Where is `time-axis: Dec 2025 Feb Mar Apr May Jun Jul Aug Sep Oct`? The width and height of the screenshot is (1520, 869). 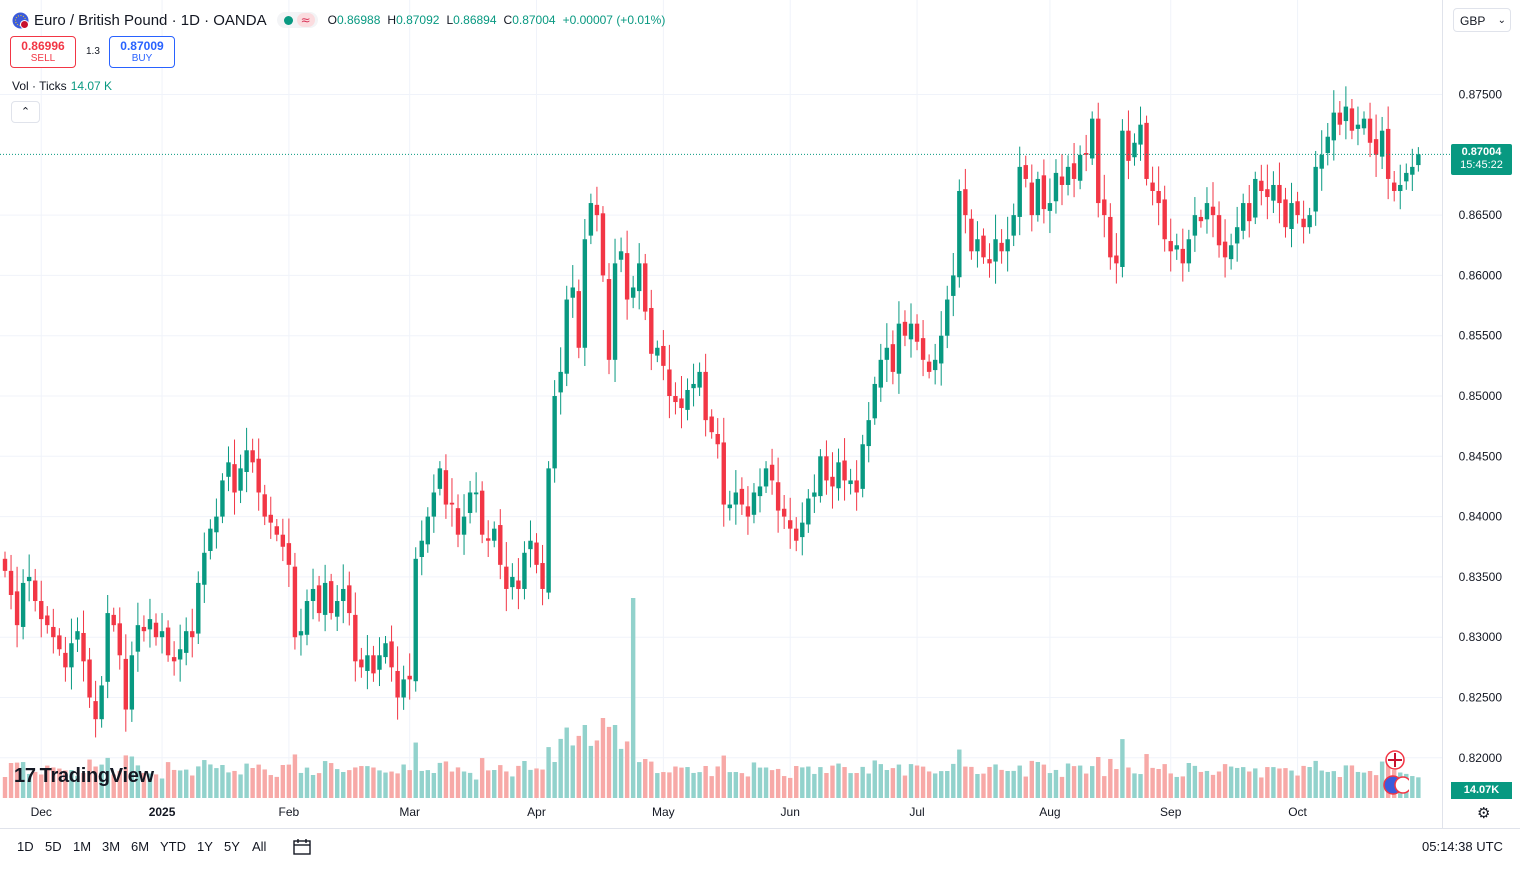 time-axis: Dec 2025 Feb Mar Apr May Jun Jul Aug Sep Oct is located at coordinates (669, 812).